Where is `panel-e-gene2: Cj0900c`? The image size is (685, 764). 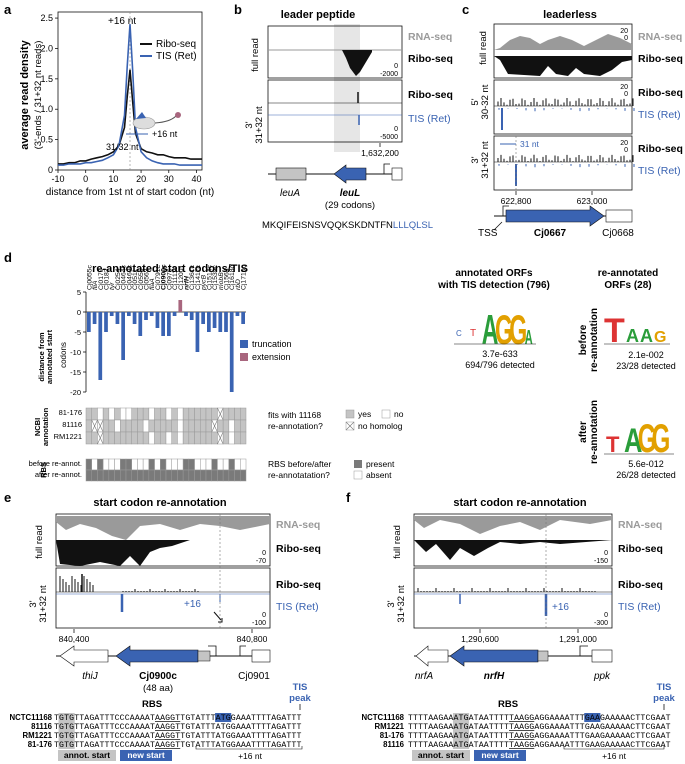 panel-e-gene2: Cj0900c is located at coordinates (158, 676).